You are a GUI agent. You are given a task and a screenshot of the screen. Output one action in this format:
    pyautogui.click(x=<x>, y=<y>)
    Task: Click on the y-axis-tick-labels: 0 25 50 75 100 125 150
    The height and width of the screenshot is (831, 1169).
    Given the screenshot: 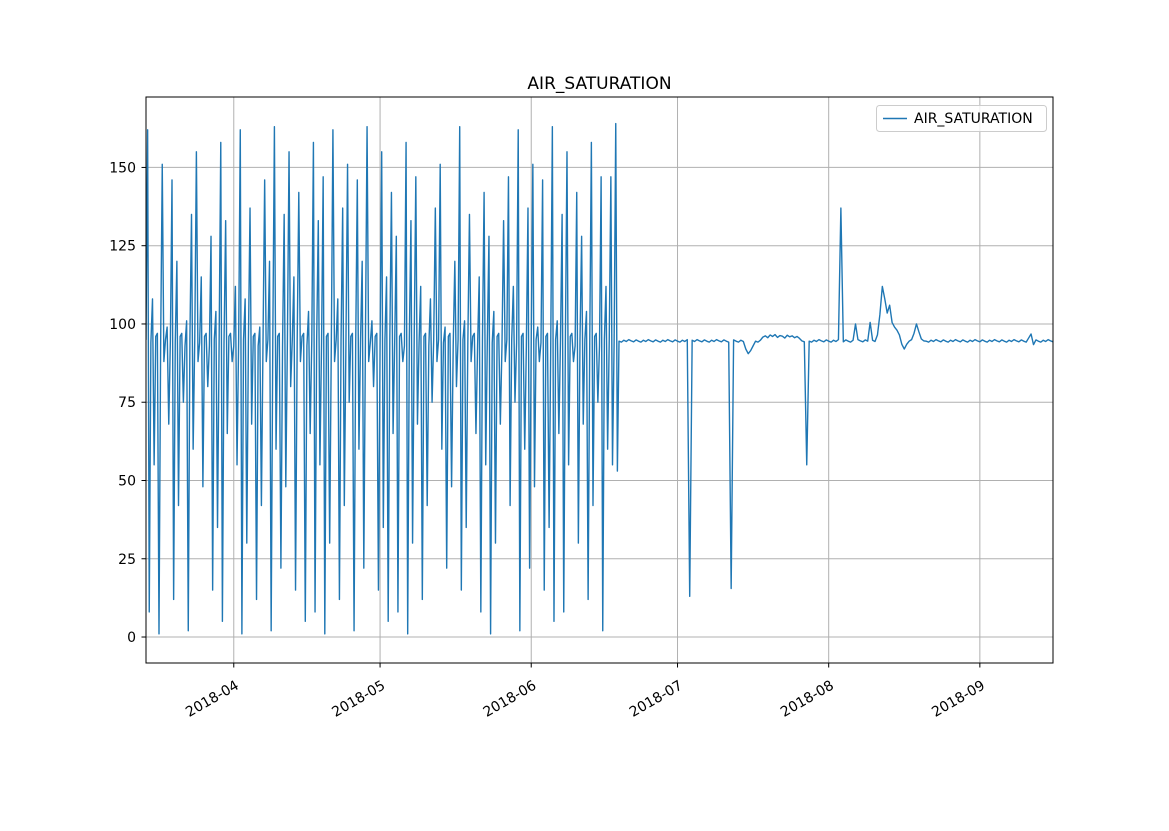 What is the action you would take?
    pyautogui.click(x=127, y=403)
    